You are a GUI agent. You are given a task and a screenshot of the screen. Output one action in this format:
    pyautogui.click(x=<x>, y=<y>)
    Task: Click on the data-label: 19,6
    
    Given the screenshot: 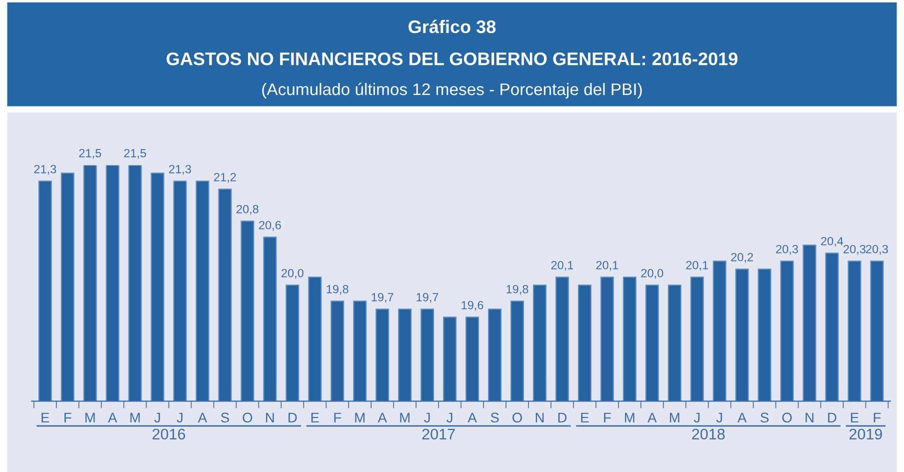 What is the action you would take?
    pyautogui.click(x=473, y=305)
    